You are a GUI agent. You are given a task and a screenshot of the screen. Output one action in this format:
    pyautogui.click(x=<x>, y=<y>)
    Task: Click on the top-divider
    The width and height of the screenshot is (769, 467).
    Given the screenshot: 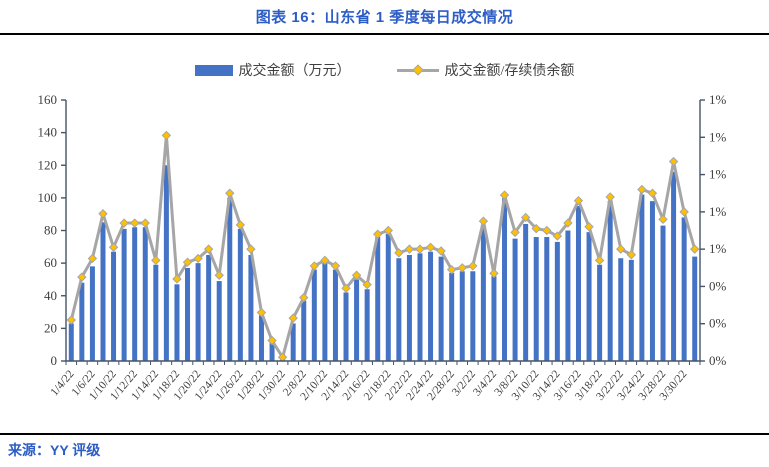 What is the action you would take?
    pyautogui.click(x=384, y=34)
    